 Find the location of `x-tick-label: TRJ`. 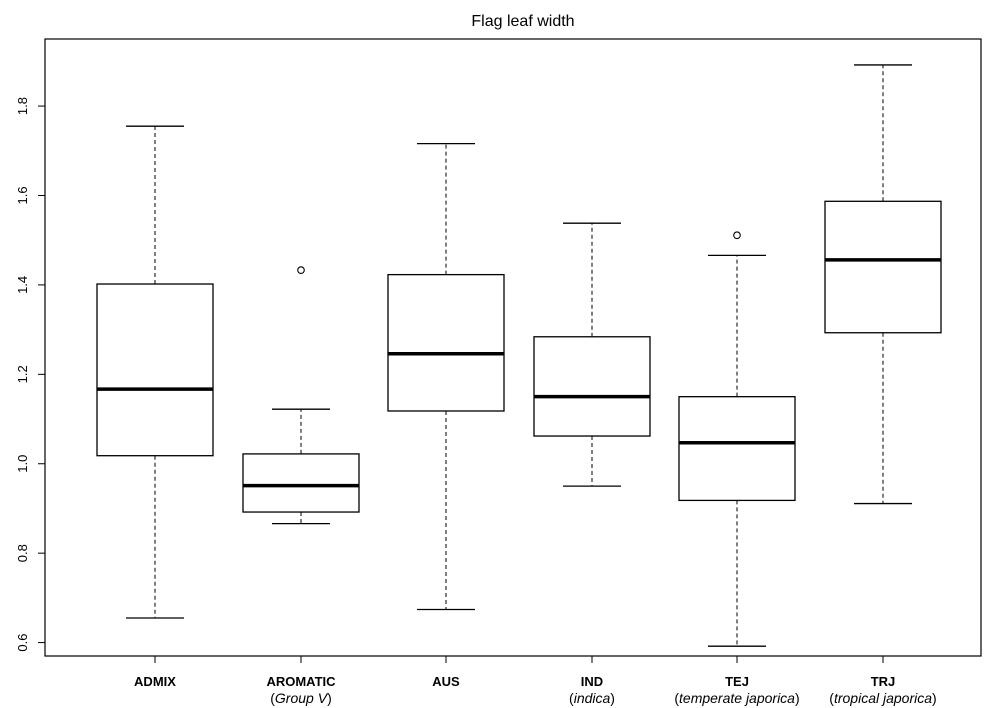

x-tick-label: TRJ is located at coordinates (883, 681).